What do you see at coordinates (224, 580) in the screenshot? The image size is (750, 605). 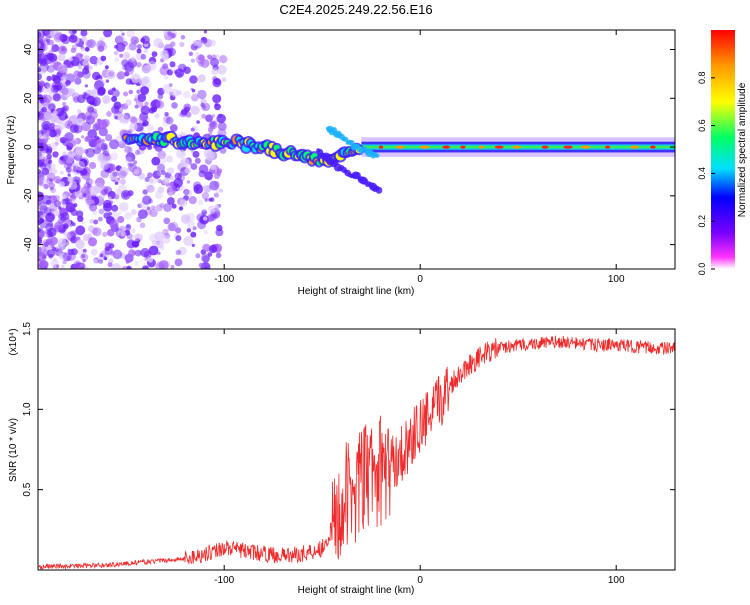 I see `x-tick-label: -100` at bounding box center [224, 580].